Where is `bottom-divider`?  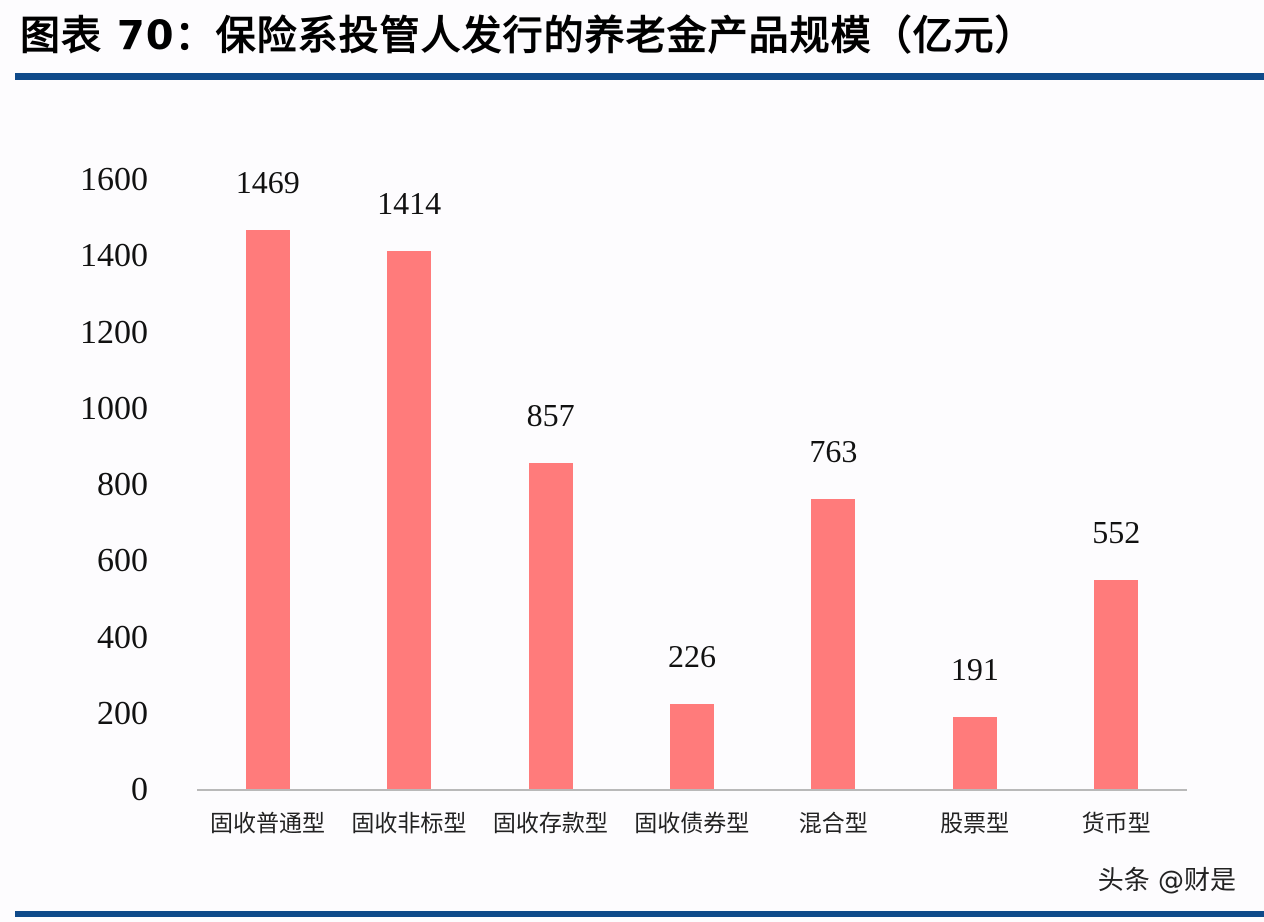
bottom-divider is located at coordinates (639, 914).